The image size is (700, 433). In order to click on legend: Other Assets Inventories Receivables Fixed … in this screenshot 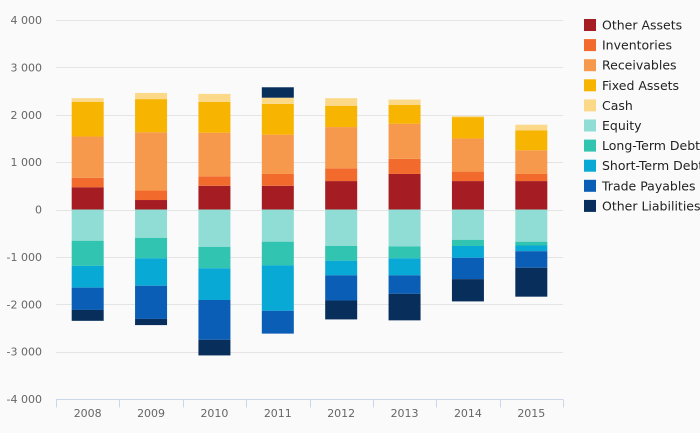, I will do `click(642, 115)`.